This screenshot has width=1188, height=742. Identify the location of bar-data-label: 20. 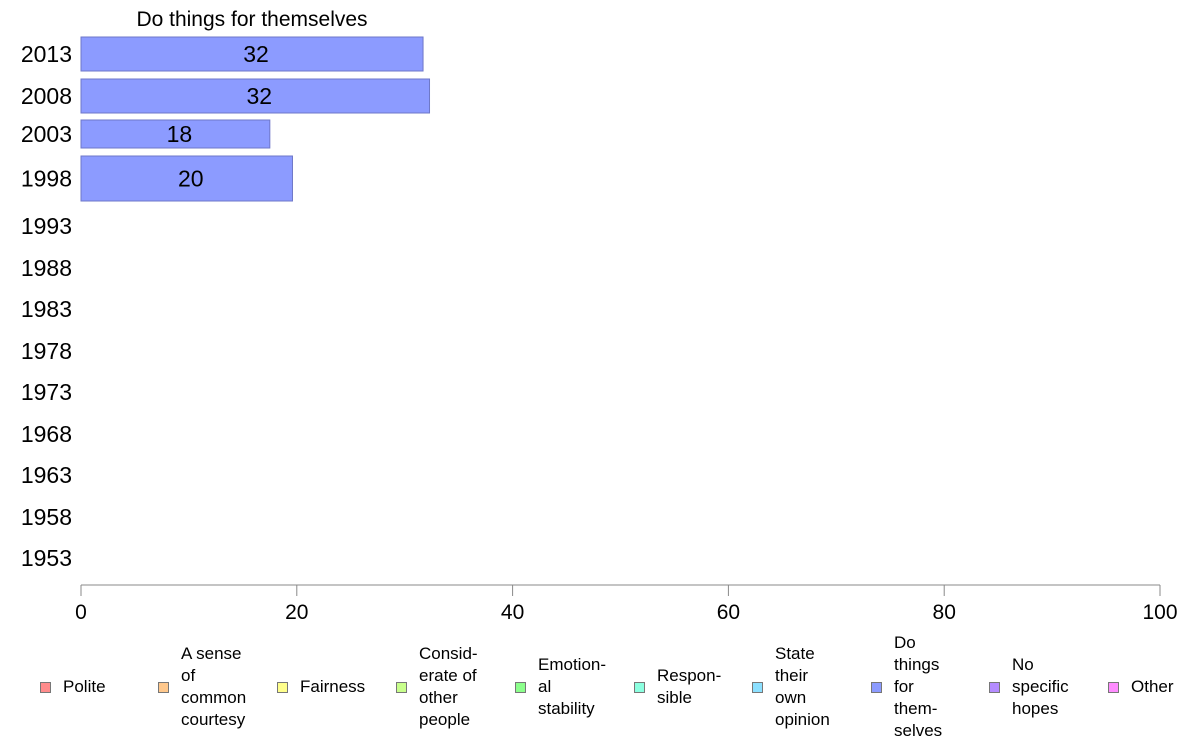
(191, 179).